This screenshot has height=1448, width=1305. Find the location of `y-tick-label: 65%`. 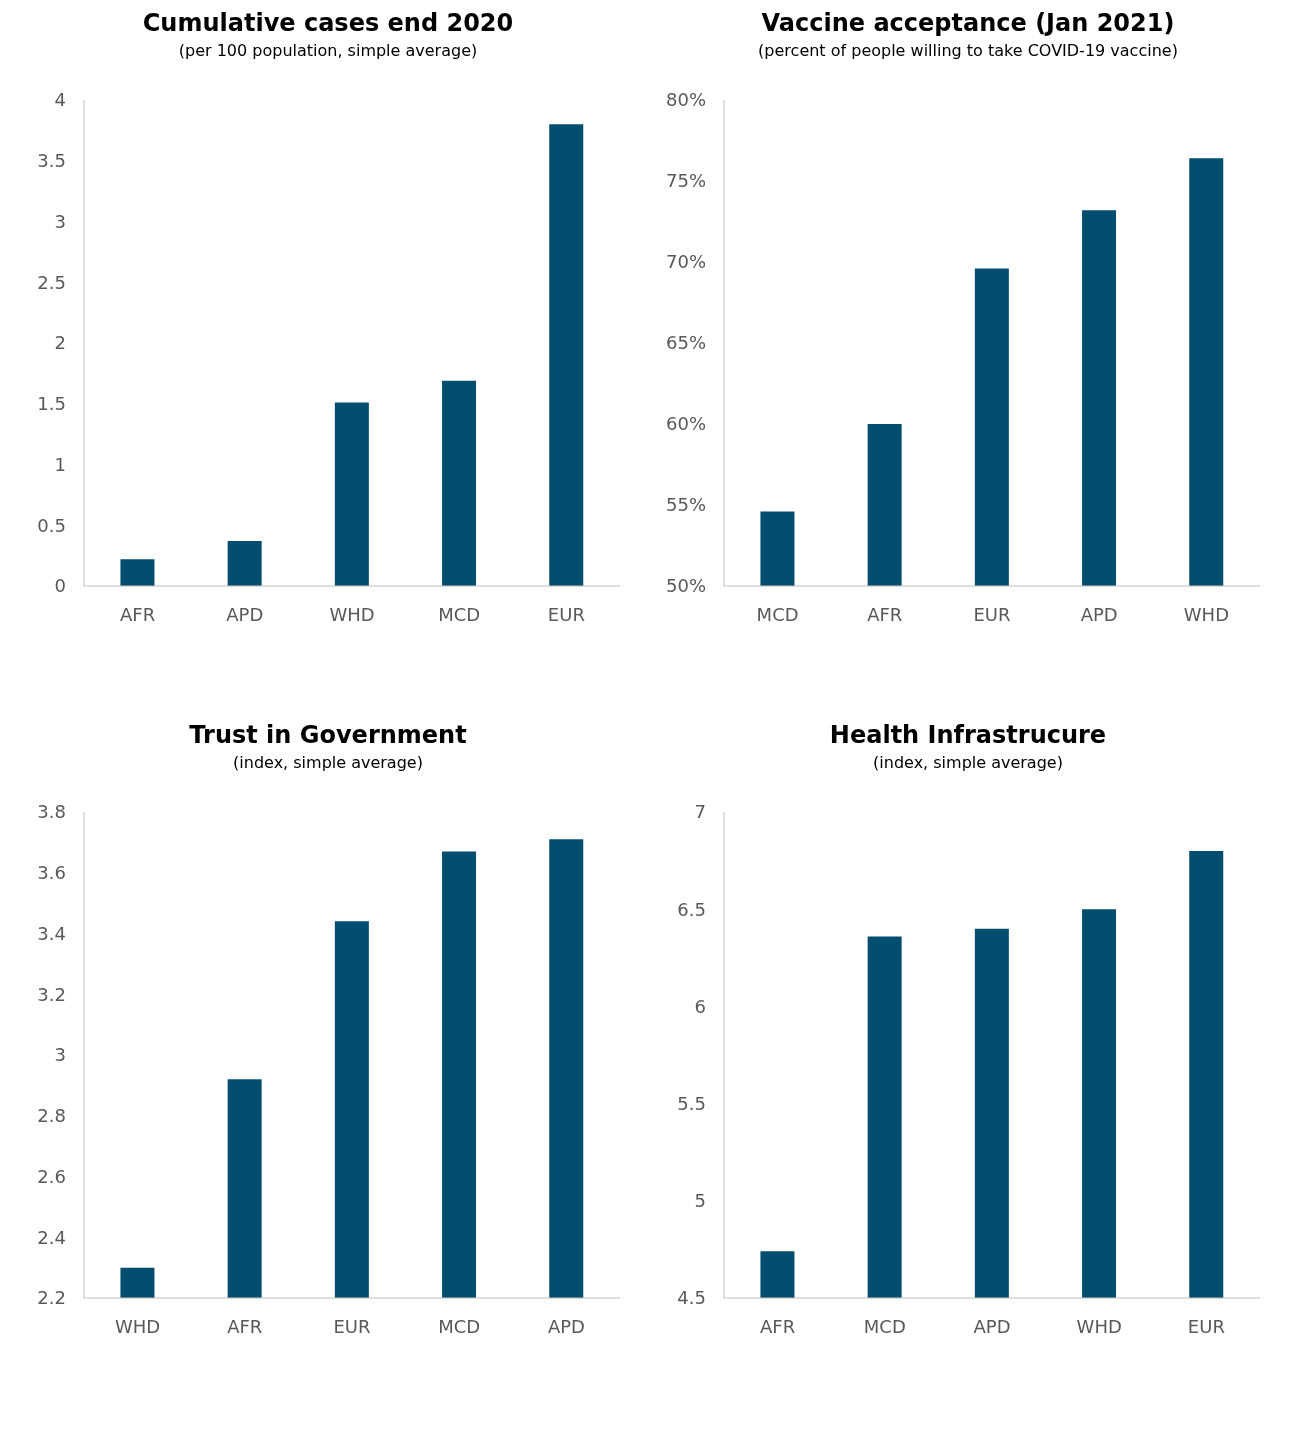

y-tick-label: 65% is located at coordinates (685, 343).